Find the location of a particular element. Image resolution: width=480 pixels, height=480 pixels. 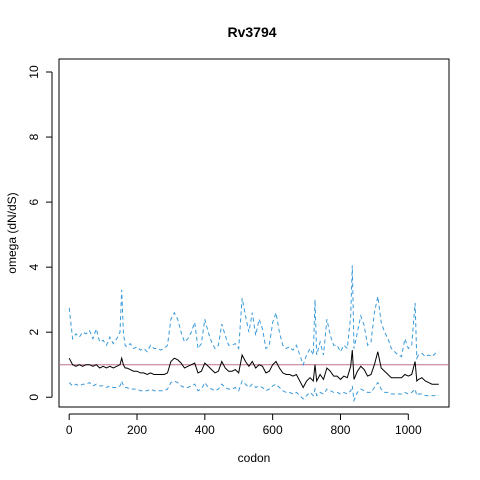

x-tick-label: 200 is located at coordinates (137, 430).